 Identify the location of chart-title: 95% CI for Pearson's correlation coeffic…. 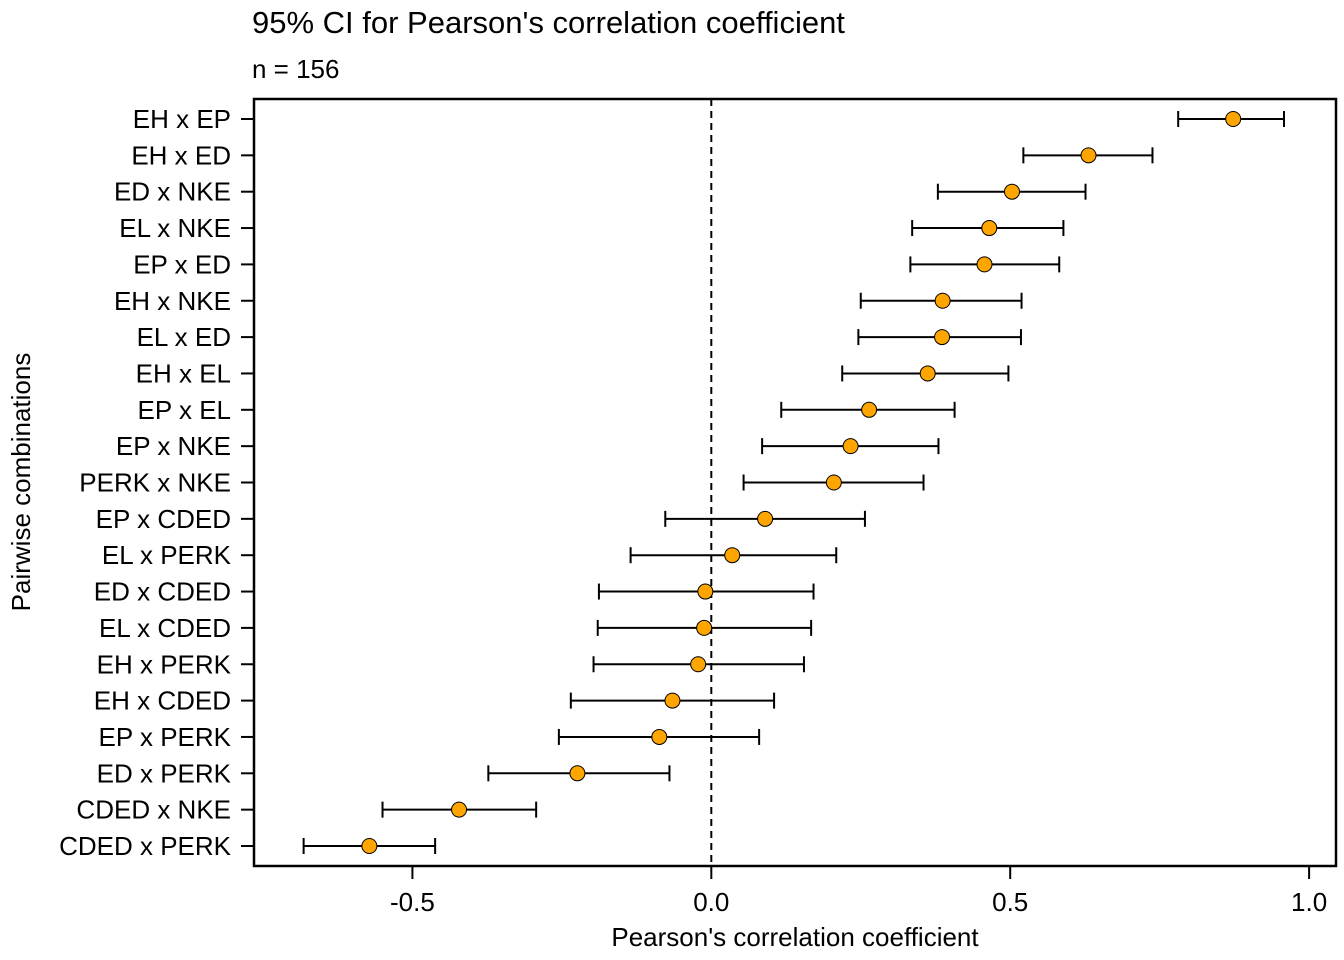
(548, 22).